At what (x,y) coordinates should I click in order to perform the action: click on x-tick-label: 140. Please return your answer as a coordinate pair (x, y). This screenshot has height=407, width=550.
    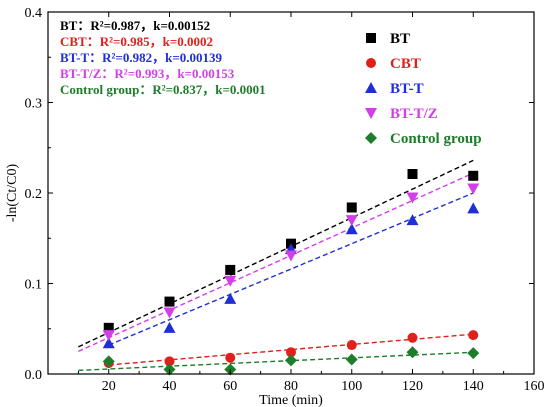
    Looking at the image, I should click on (473, 386).